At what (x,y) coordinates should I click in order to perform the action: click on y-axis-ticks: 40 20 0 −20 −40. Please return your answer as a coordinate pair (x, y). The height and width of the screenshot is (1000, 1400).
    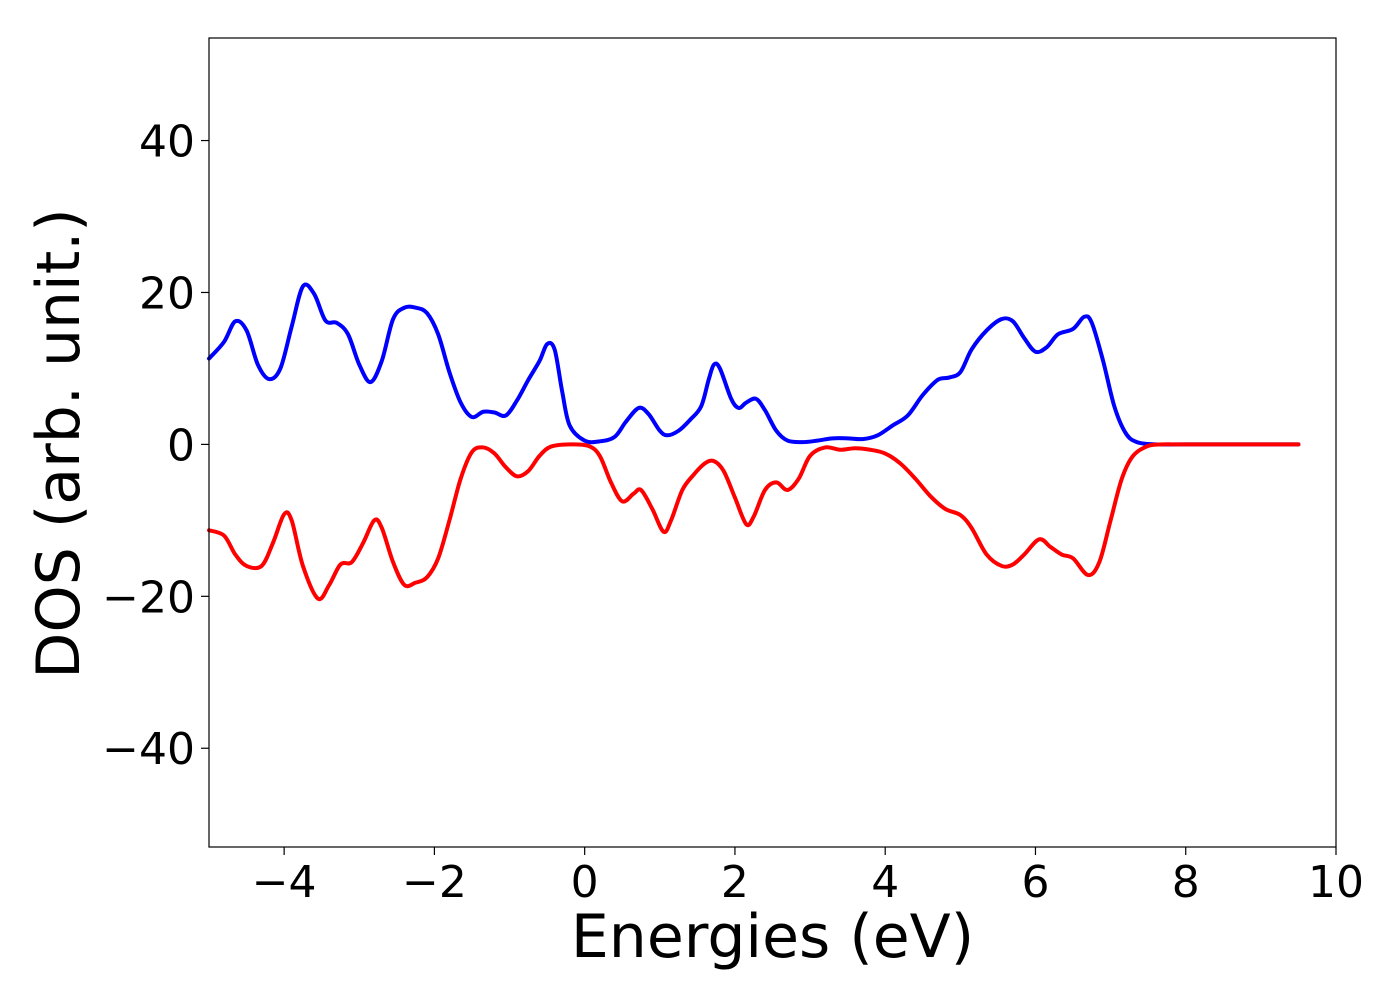
    Looking at the image, I should click on (155, 446).